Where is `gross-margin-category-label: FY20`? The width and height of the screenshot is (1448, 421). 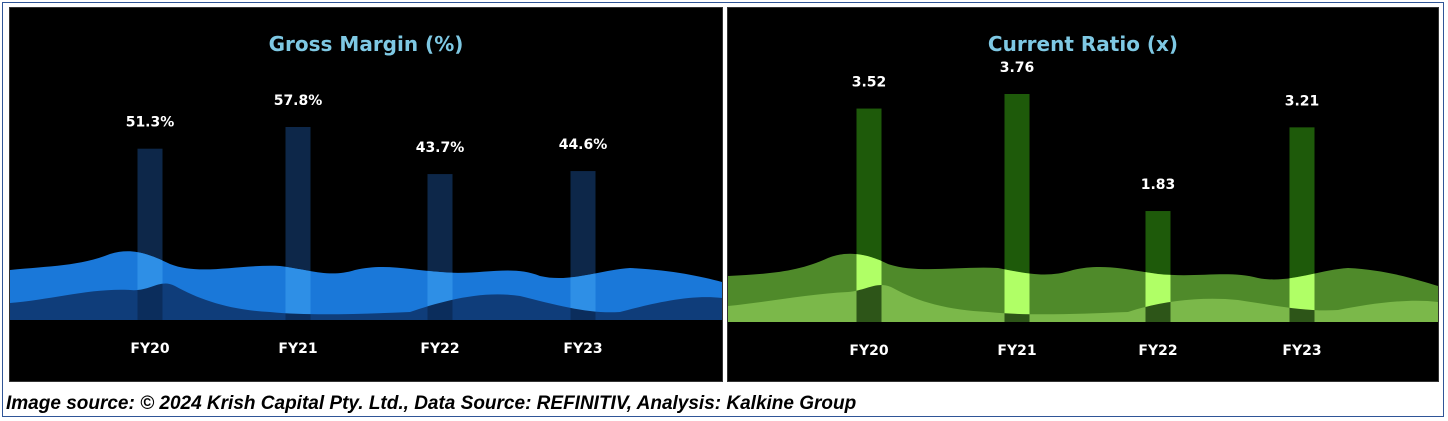
gross-margin-category-label: FY20 is located at coordinates (149, 349).